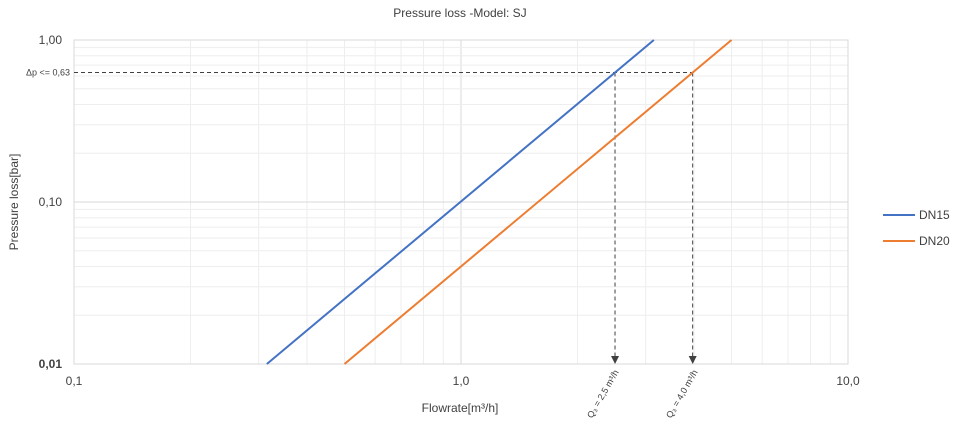 This screenshot has width=962, height=432. I want to click on annotations: Q₃ = 2,5 m³/h Q₃ = 4,0 m³/h, so click(642, 394).